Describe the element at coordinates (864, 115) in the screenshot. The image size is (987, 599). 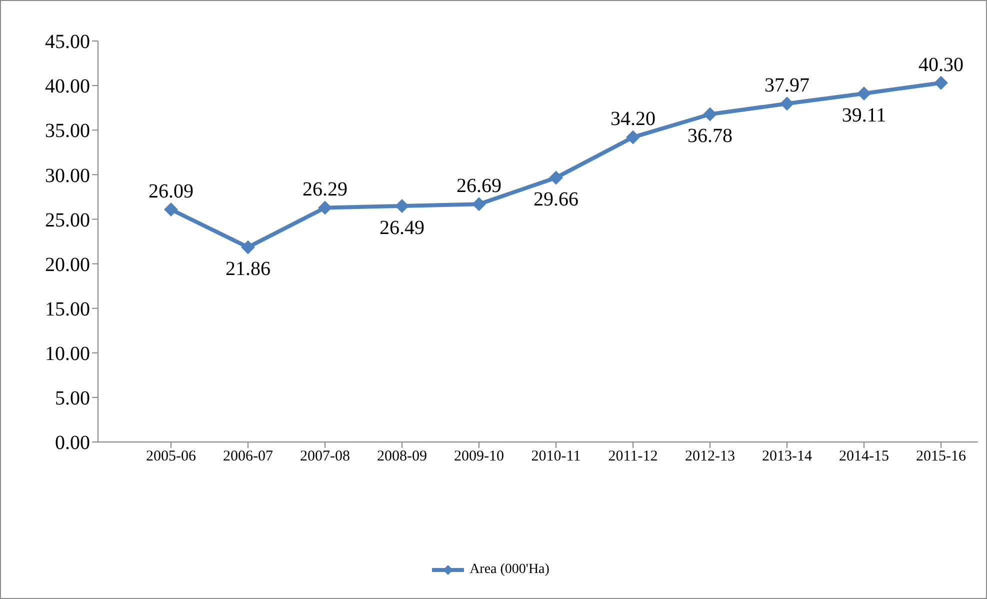
I see `data-label: 39.11` at that location.